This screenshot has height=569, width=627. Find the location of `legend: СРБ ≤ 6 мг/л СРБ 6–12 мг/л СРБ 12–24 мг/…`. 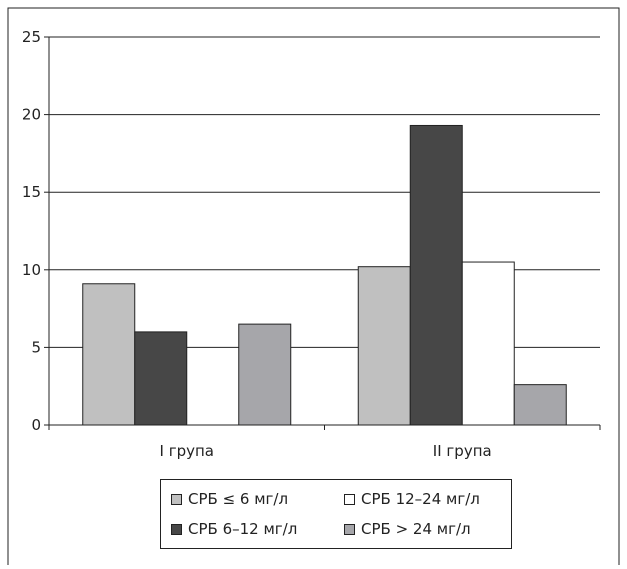

legend: СРБ ≤ 6 мг/л СРБ 6–12 мг/л СРБ 12–24 мг/… is located at coordinates (336, 514).